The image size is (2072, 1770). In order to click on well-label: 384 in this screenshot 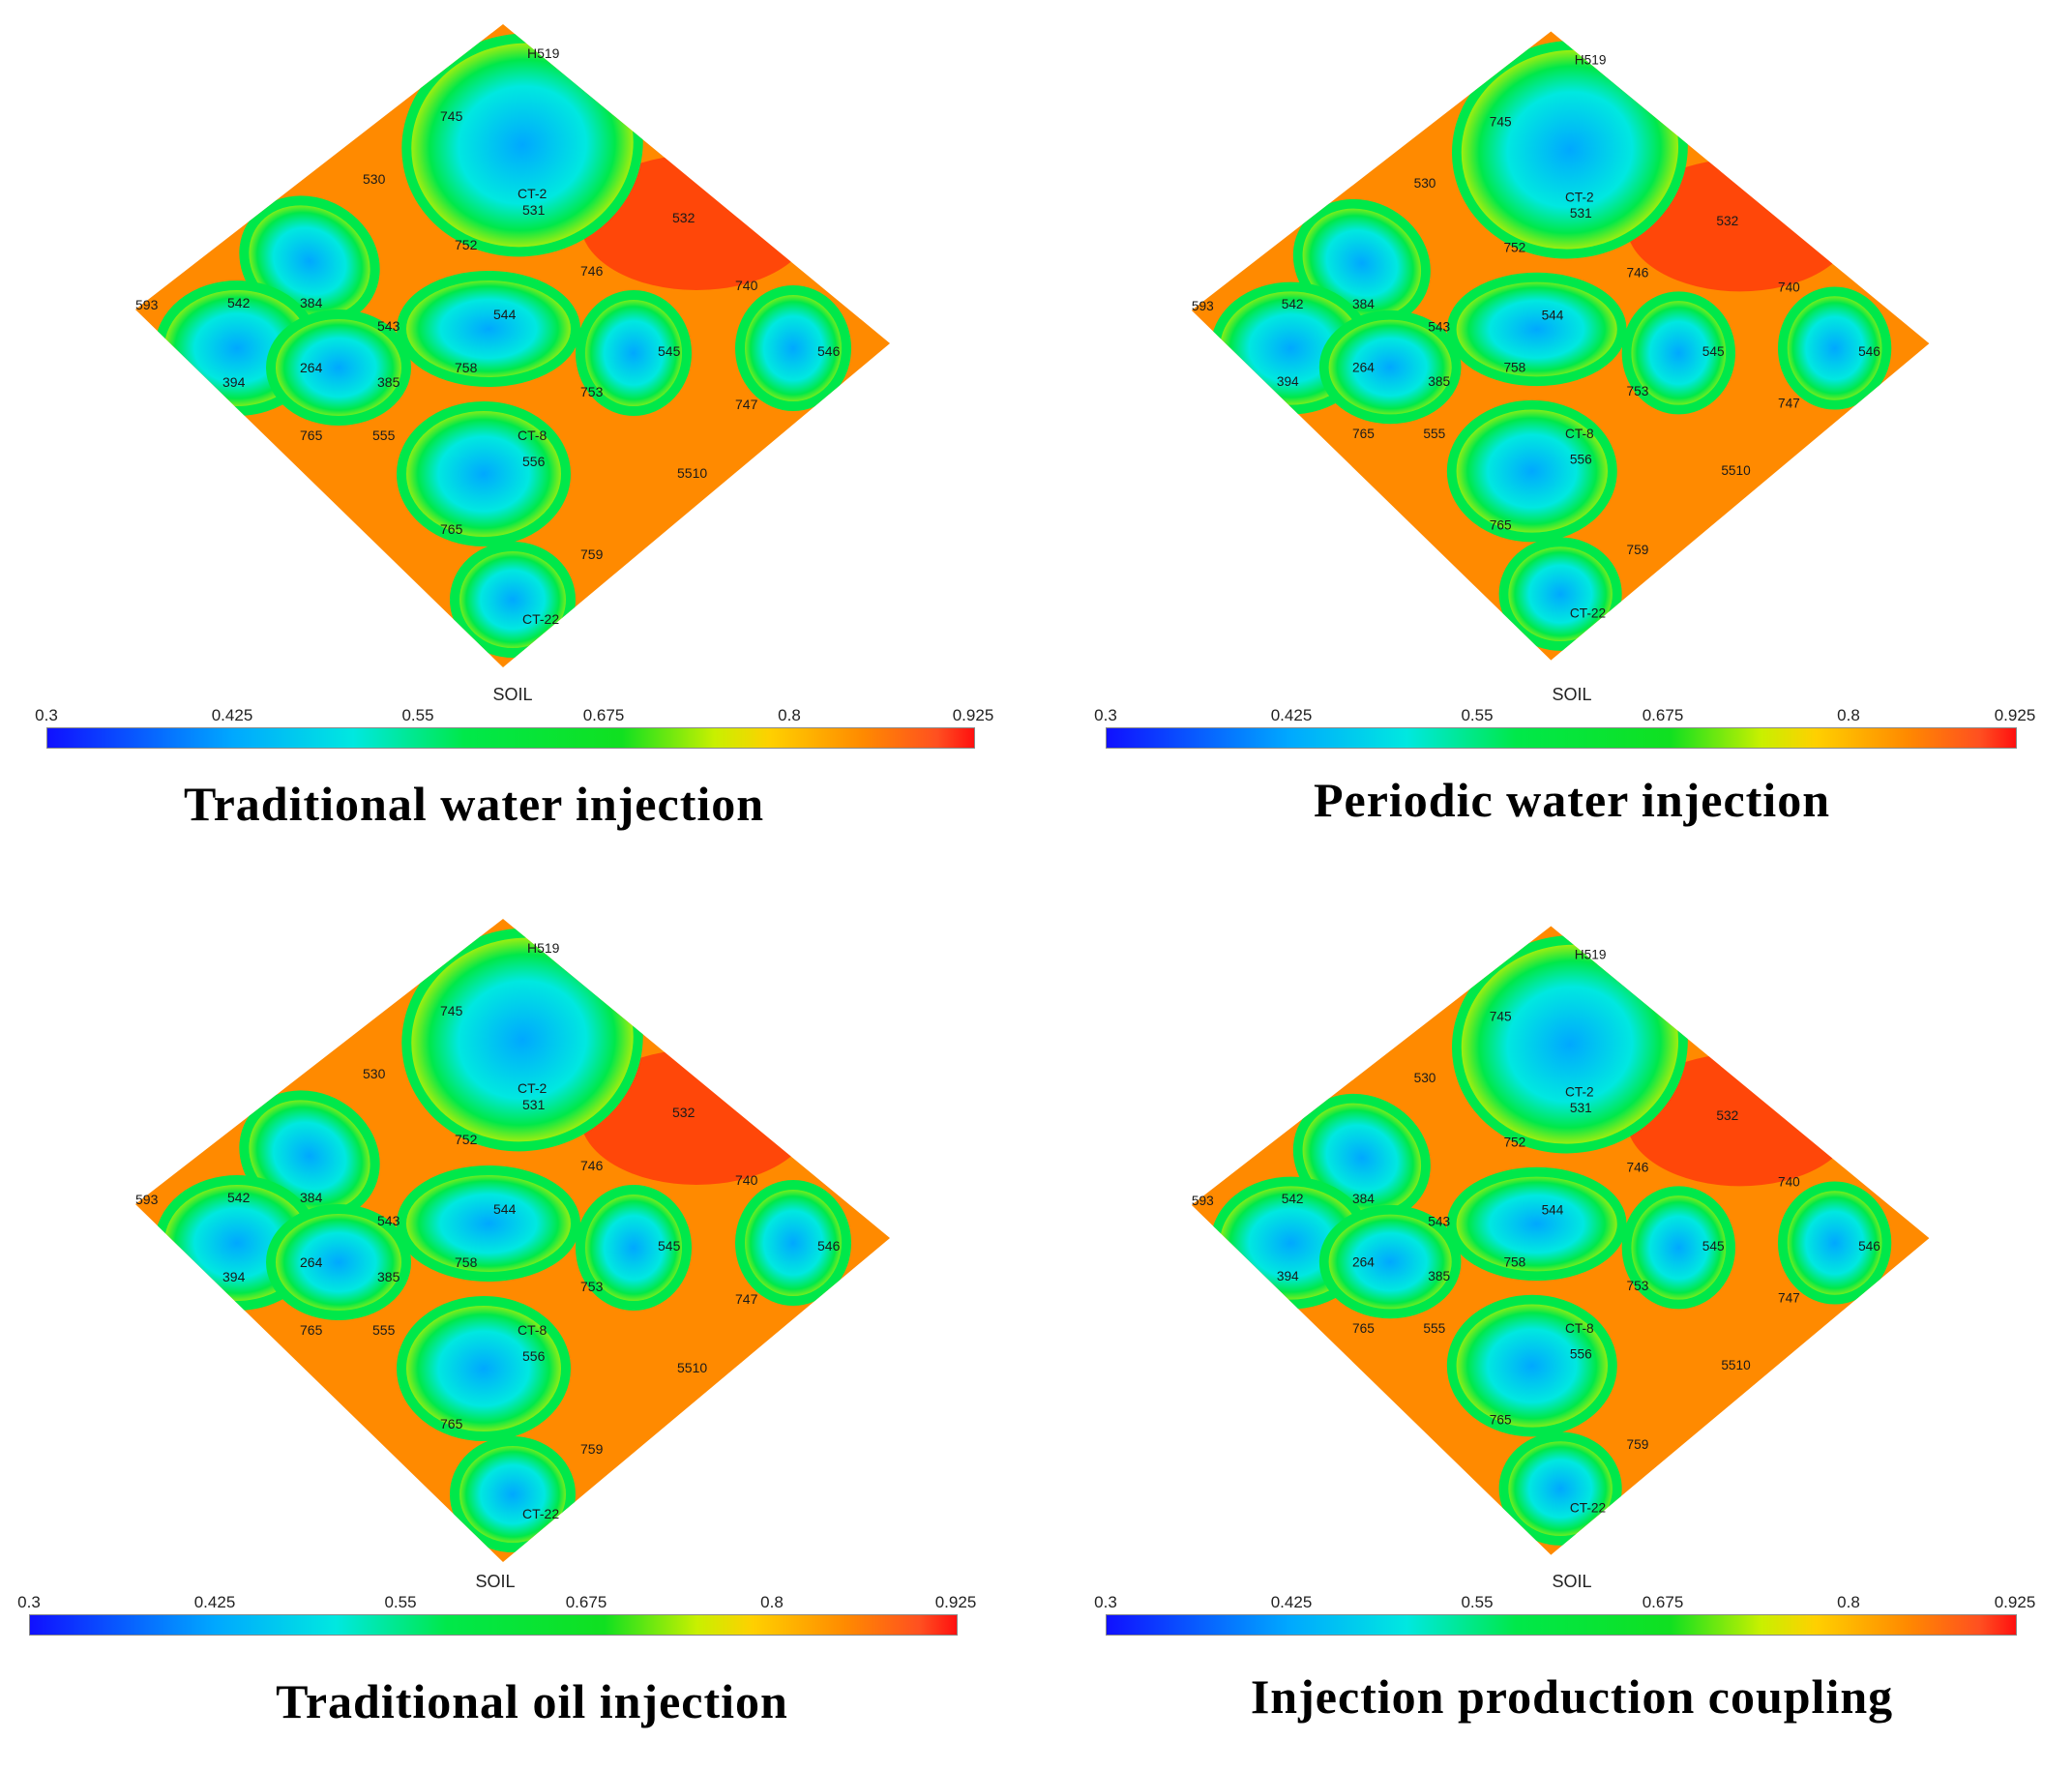, I will do `click(1363, 304)`.